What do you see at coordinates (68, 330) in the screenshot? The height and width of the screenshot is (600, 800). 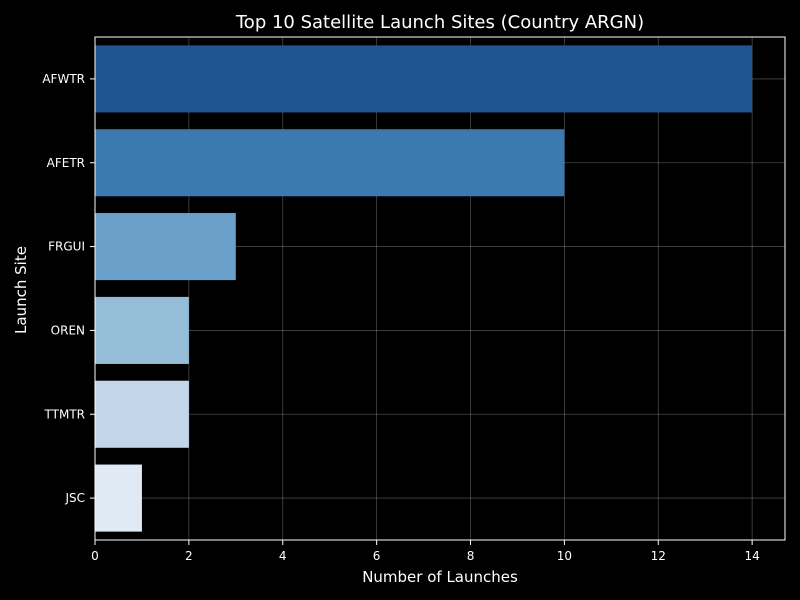 I see `y-tick-label: OREN` at bounding box center [68, 330].